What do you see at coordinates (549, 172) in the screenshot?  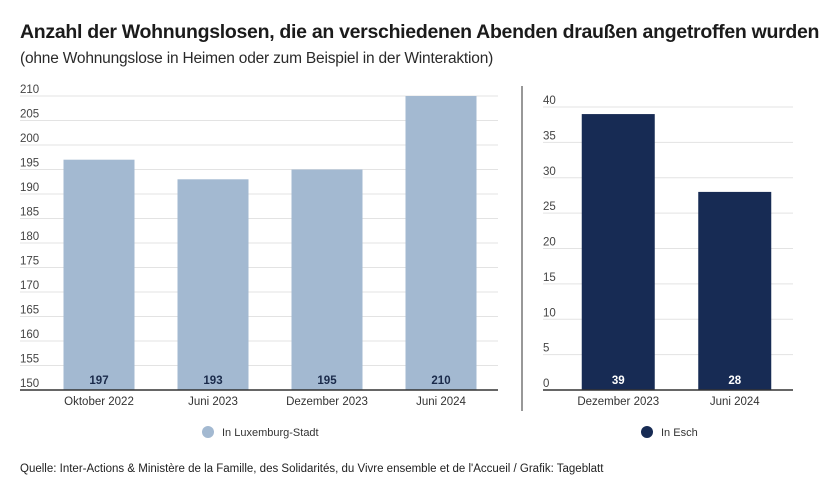 I see `y-tick-label: 30` at bounding box center [549, 172].